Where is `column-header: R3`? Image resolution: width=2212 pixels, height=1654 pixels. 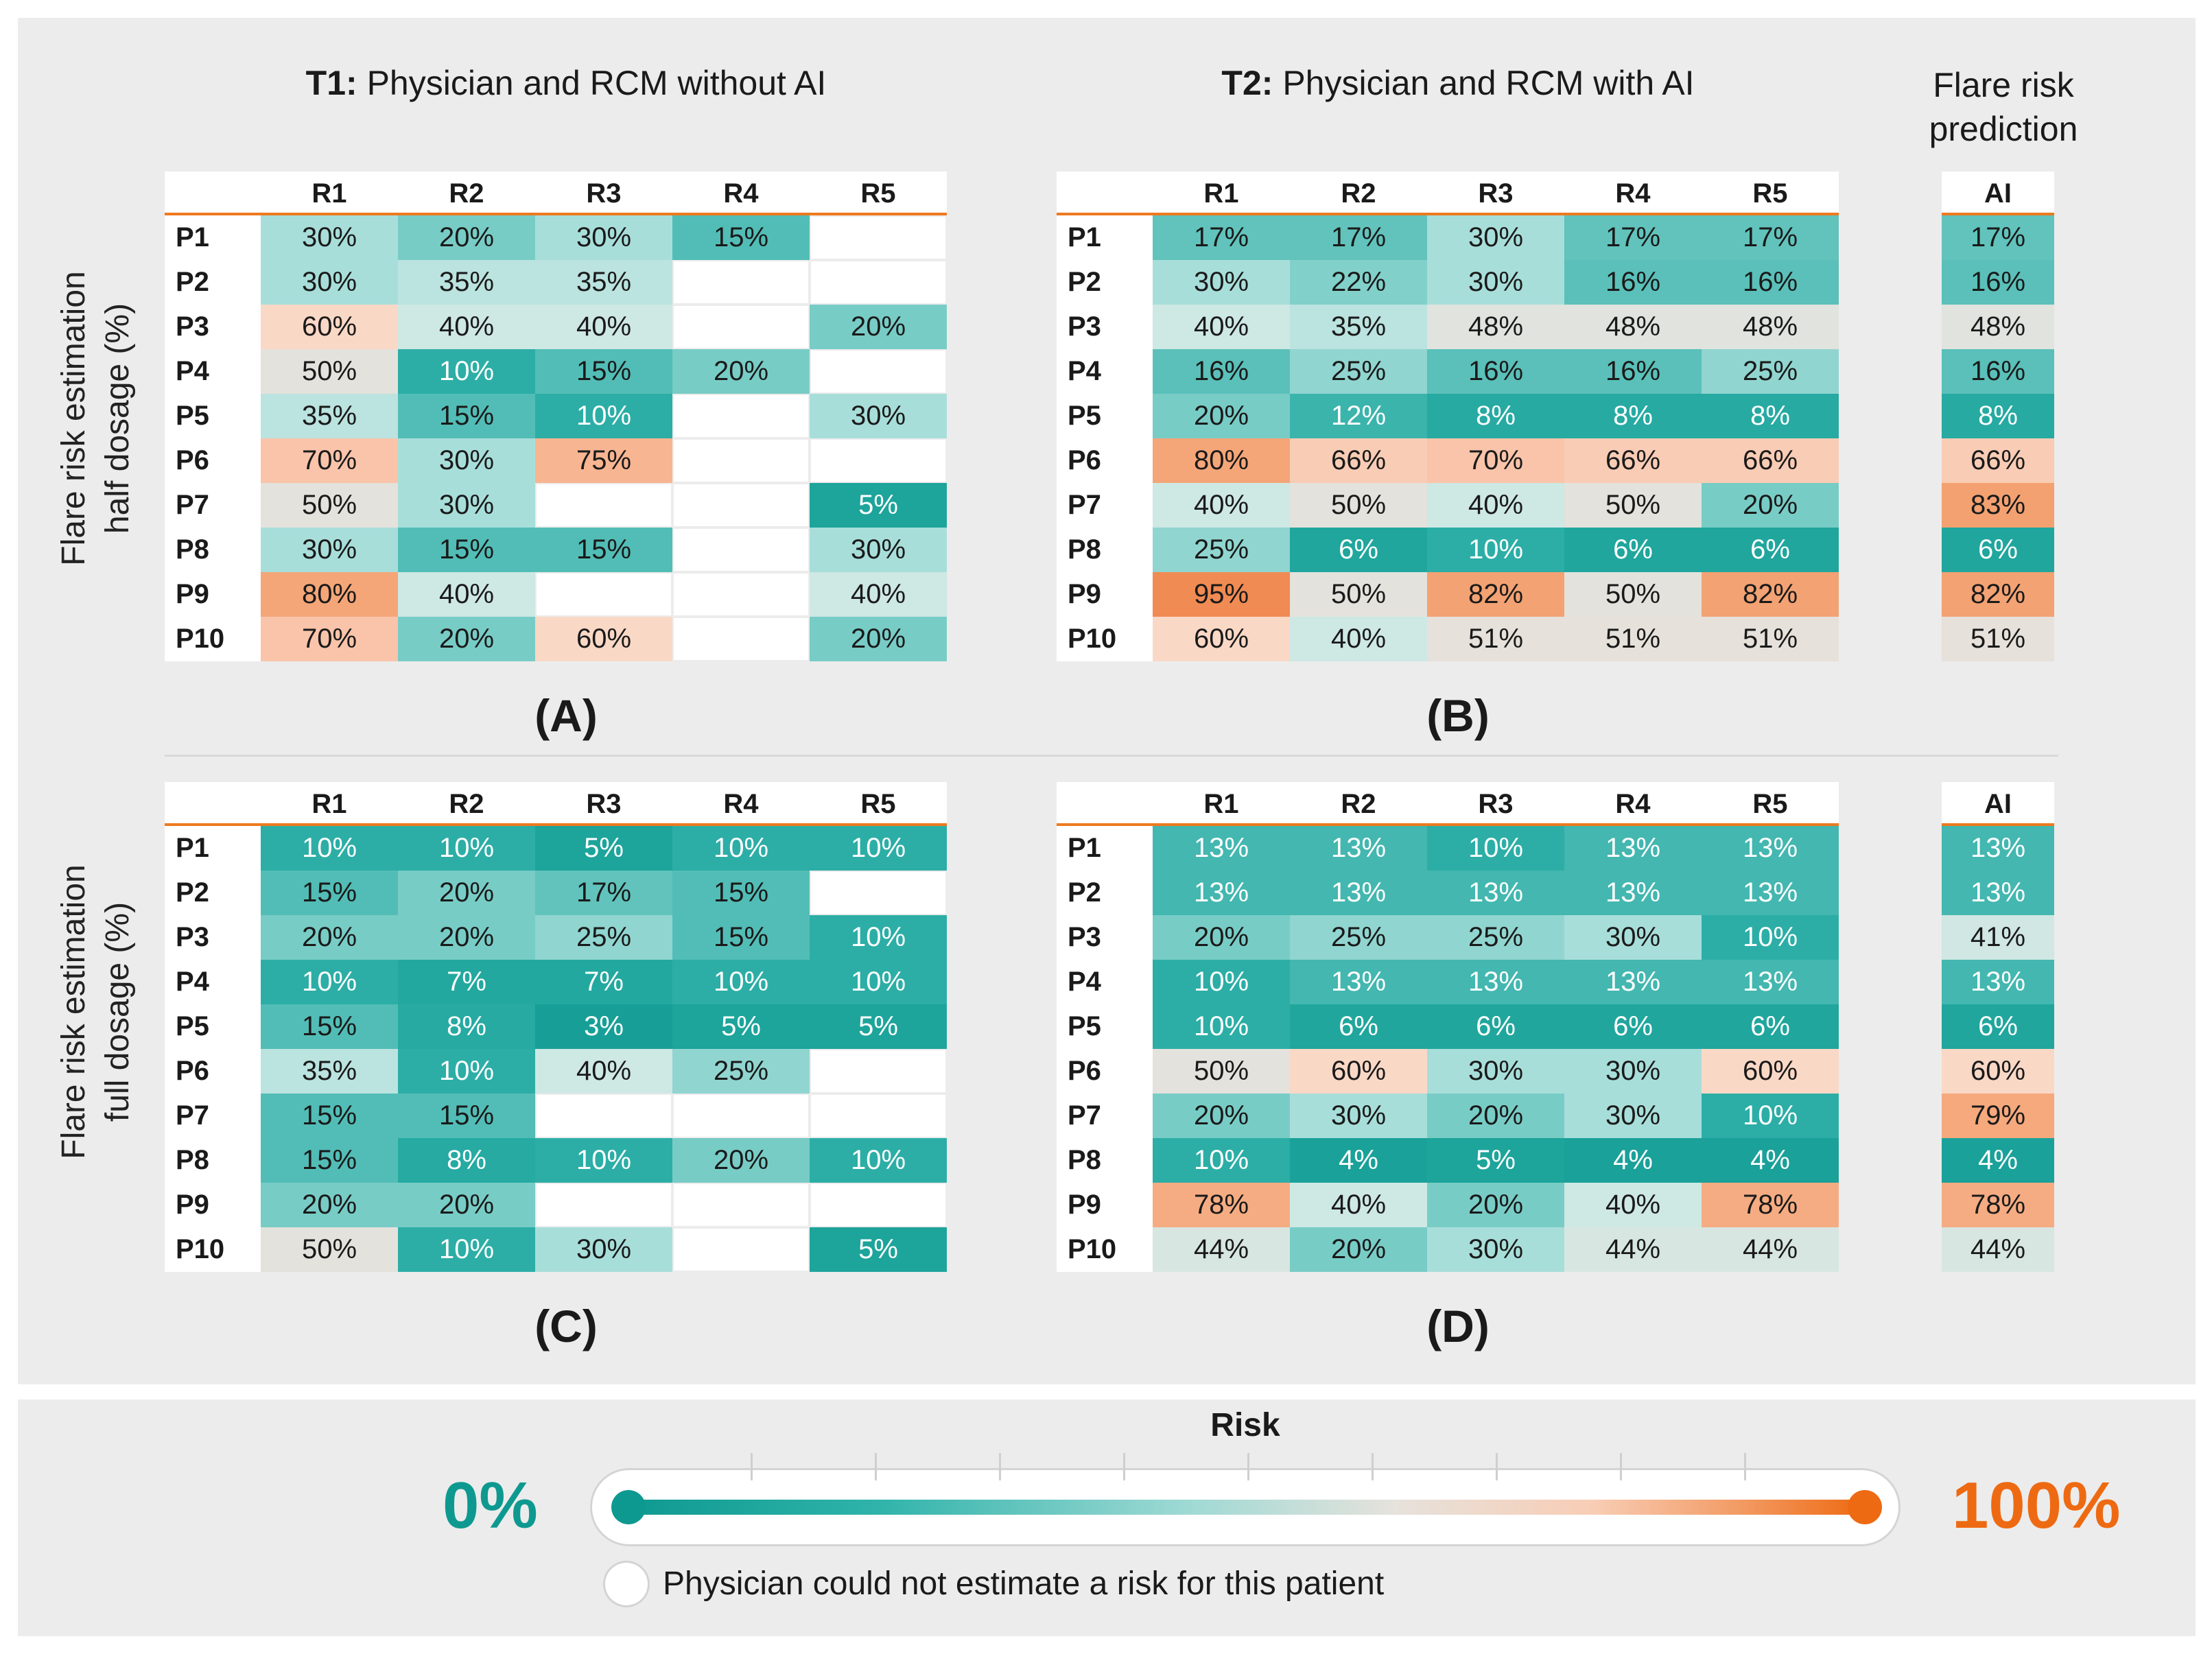 column-header: R3 is located at coordinates (603, 804).